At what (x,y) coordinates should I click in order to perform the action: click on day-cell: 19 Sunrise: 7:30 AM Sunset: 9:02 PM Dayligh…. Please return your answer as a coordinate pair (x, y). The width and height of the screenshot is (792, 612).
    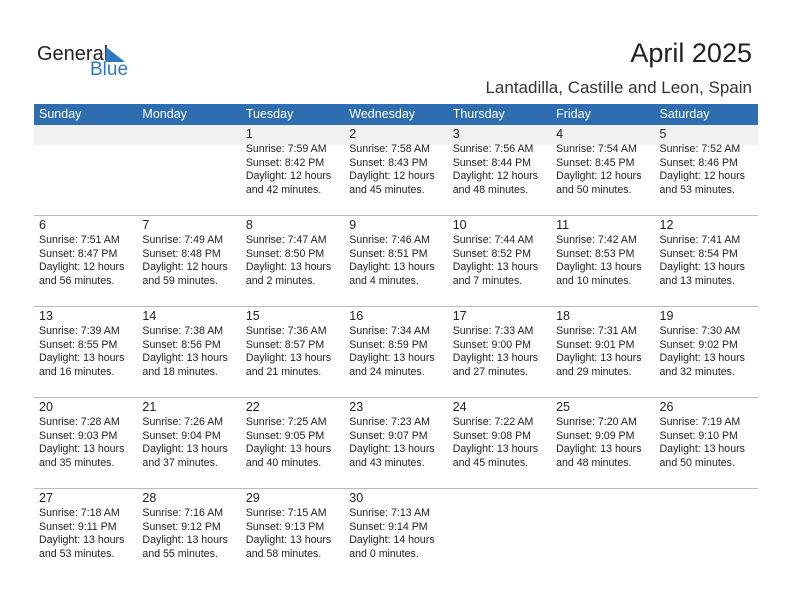
    Looking at the image, I should click on (706, 352).